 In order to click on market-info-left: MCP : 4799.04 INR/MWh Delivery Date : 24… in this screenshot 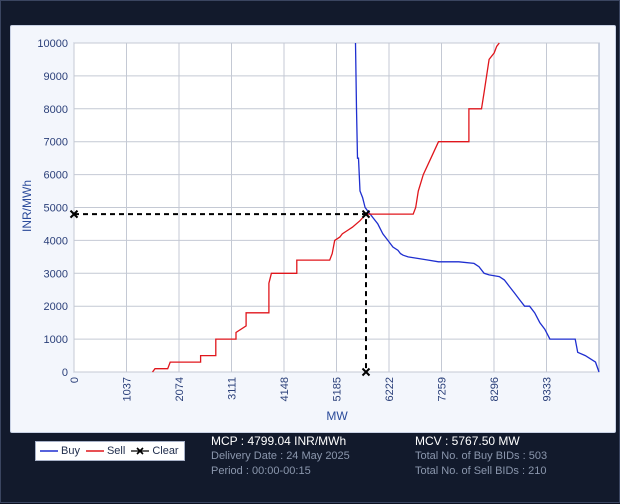, I will do `click(280, 456)`.